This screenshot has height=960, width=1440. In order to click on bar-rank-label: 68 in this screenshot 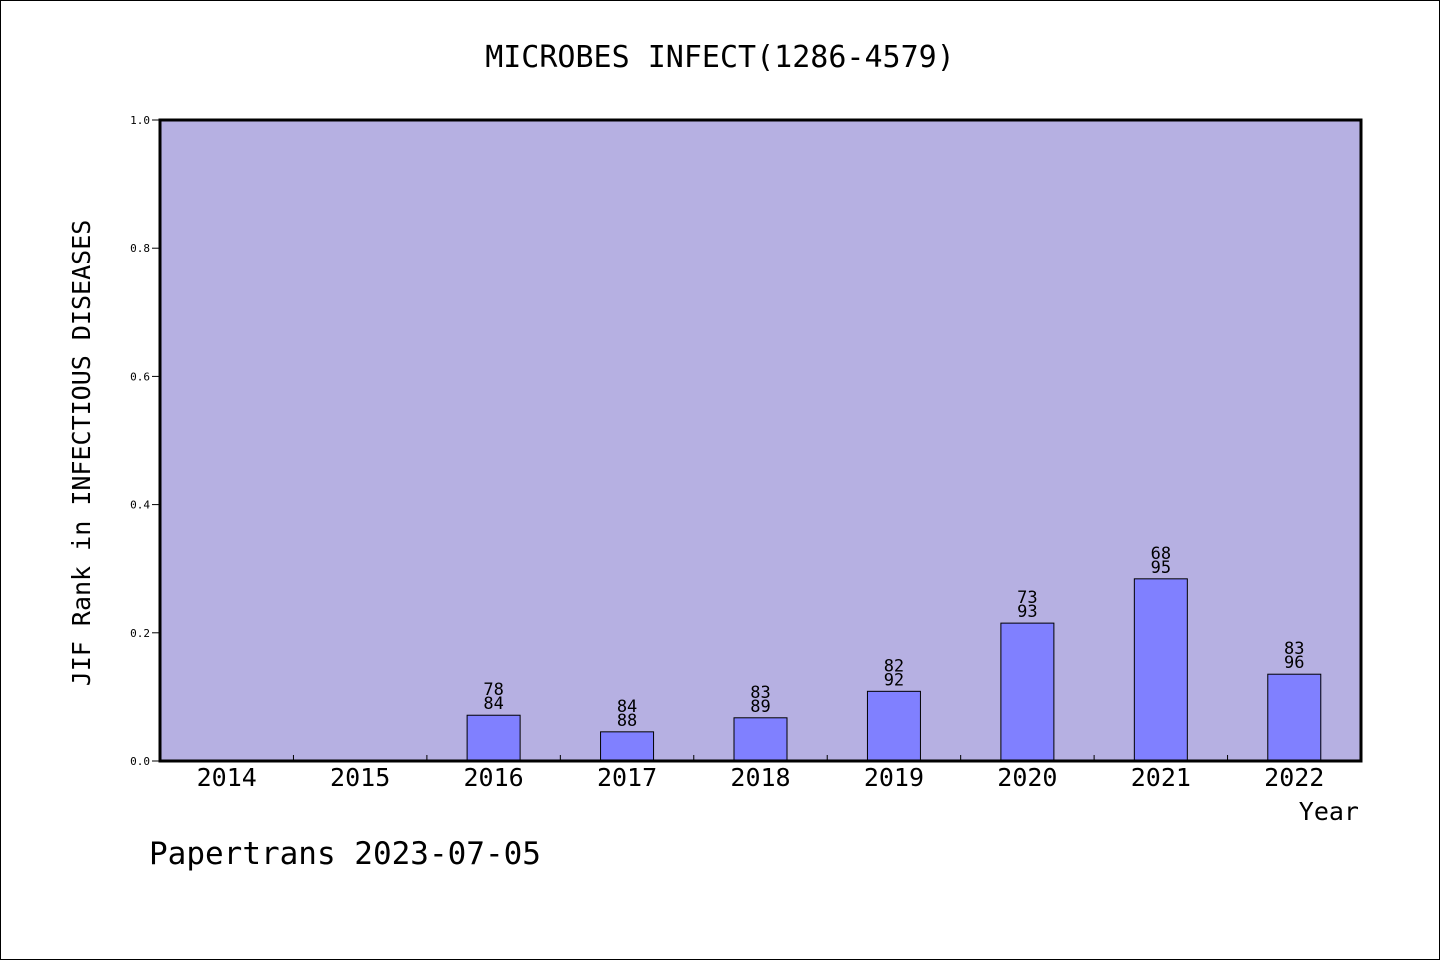, I will do `click(1161, 554)`.